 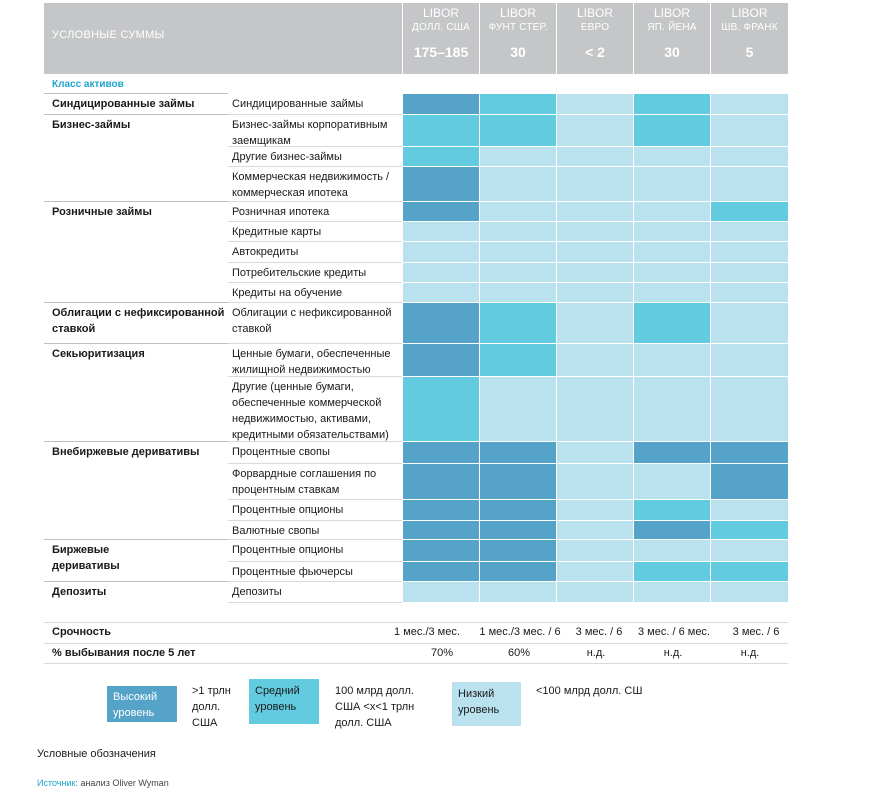 I want to click on header-col-jpy: LIBOR ЯП. ЙЕНА 30, so click(x=672, y=38).